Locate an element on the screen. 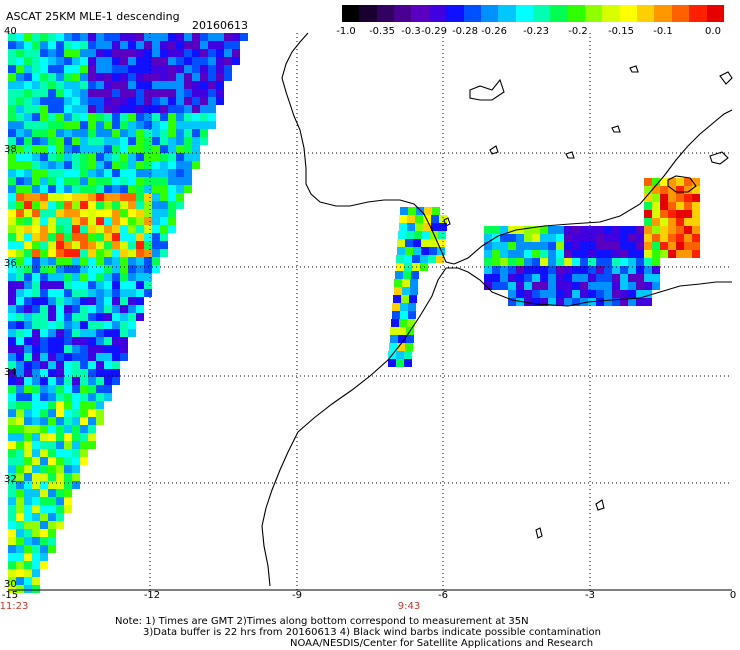 The height and width of the screenshot is (650, 740). lat-label-30: 30 is located at coordinates (10, 584).